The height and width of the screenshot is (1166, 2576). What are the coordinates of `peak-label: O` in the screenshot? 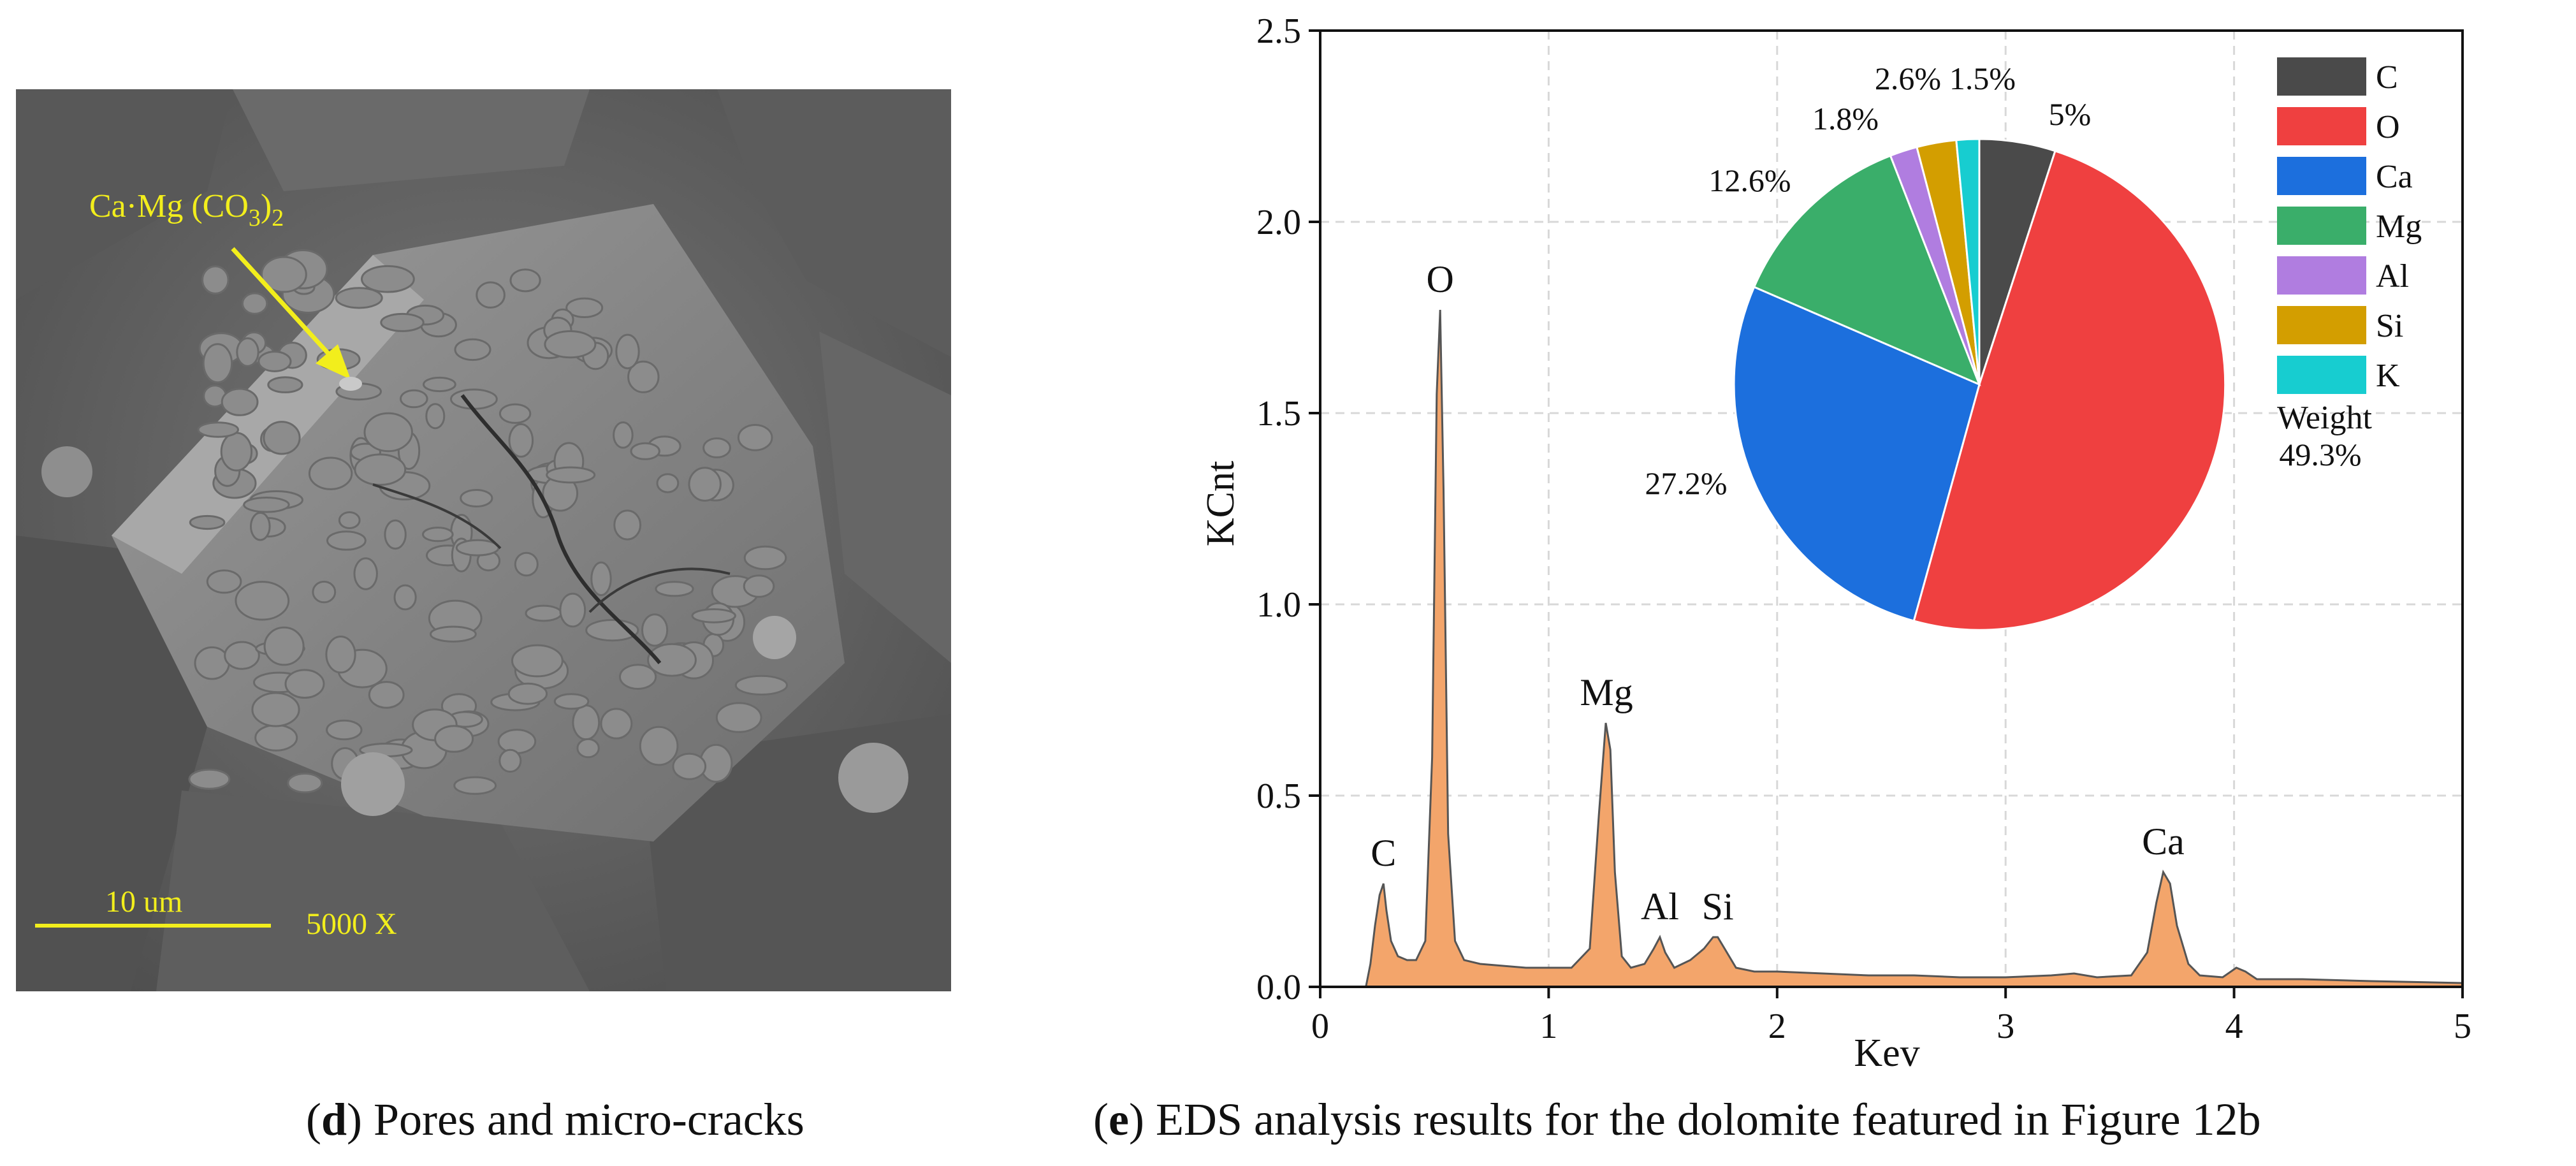 It's located at (1439, 279).